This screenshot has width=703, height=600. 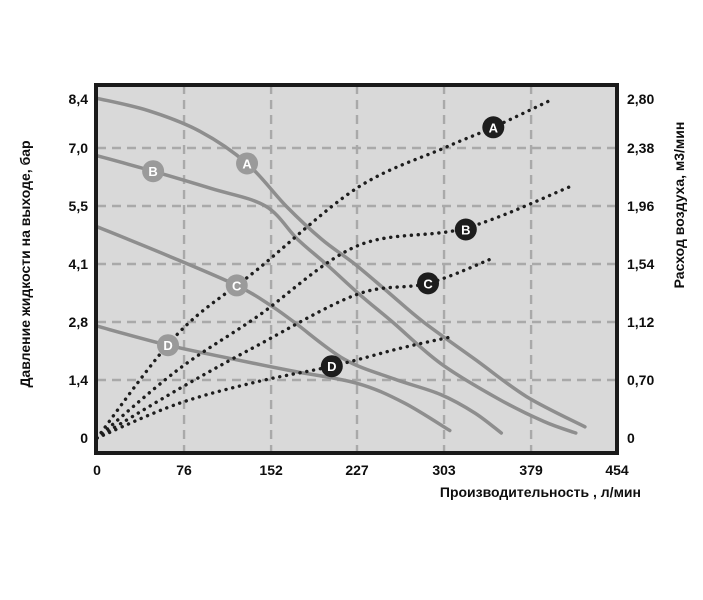 What do you see at coordinates (640, 264) in the screenshot?
I see `y-right-tick-label: 1,54` at bounding box center [640, 264].